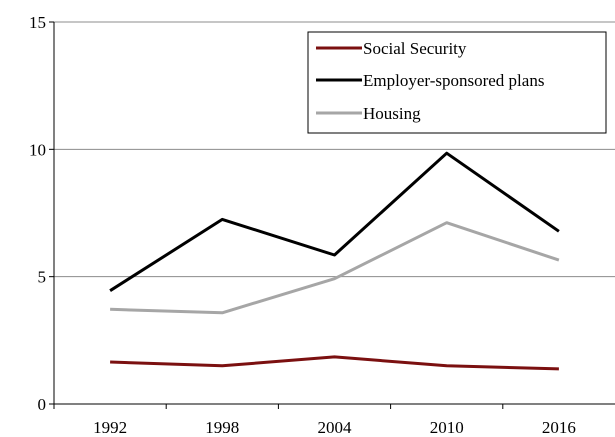 The image size is (615, 437). I want to click on x-tick-label: 2010, so click(447, 427).